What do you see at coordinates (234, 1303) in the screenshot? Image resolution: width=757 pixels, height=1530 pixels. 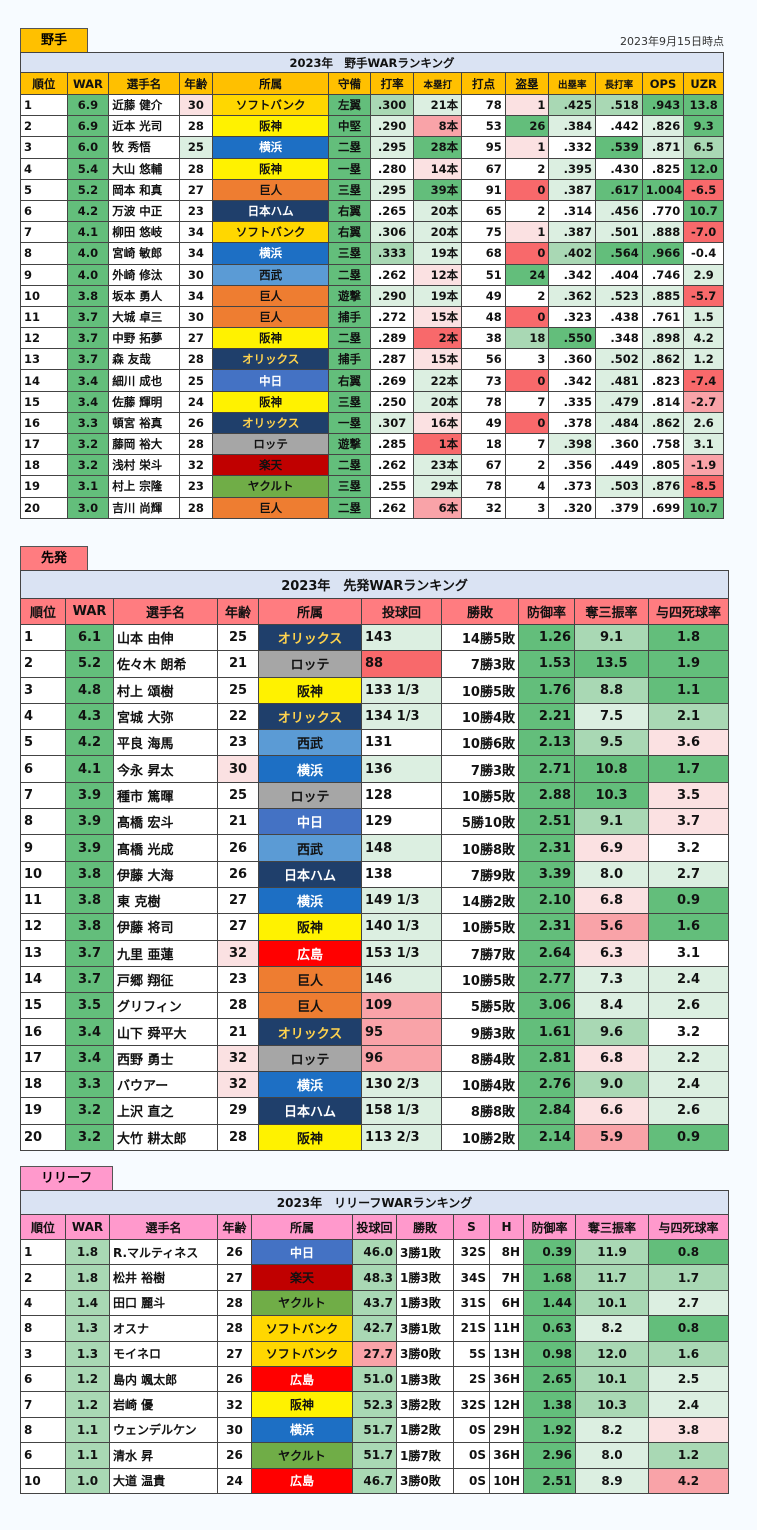 I see `relievers-cell-年齢: 28` at bounding box center [234, 1303].